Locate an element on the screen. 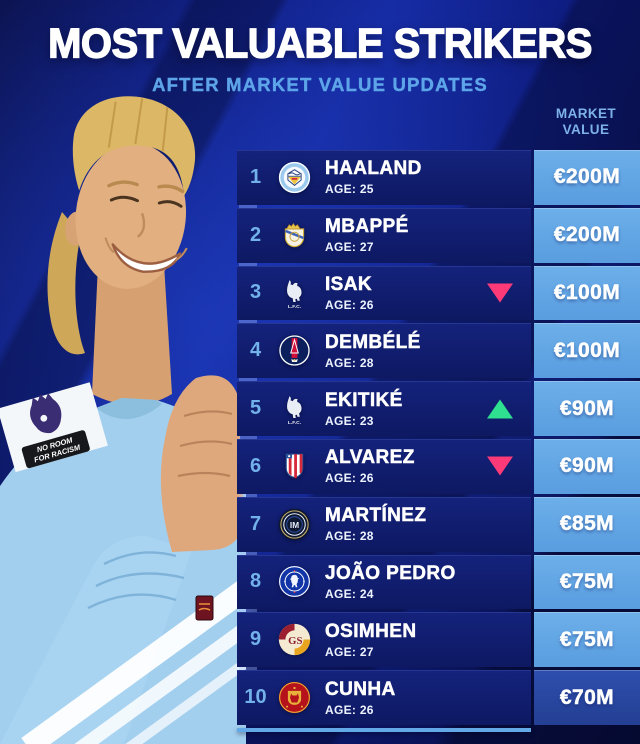 The image size is (640, 744). player-identity: HAALAND AGE: 25 is located at coordinates (373, 177).